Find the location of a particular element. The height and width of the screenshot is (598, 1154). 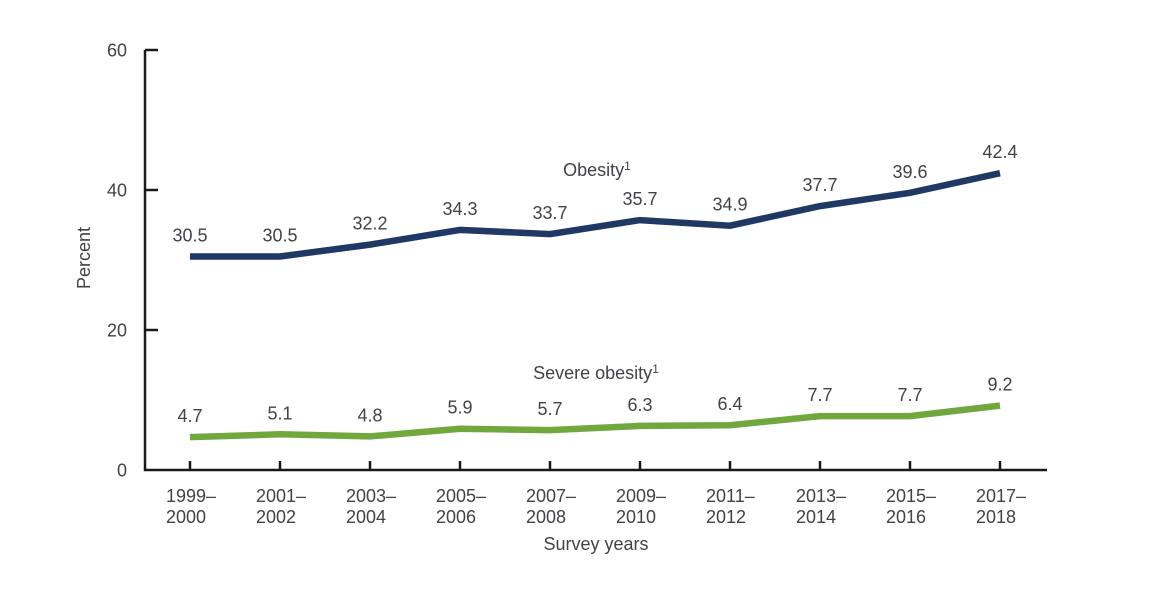

x-axis-tick-label: 2003– 2004 is located at coordinates (371, 506).